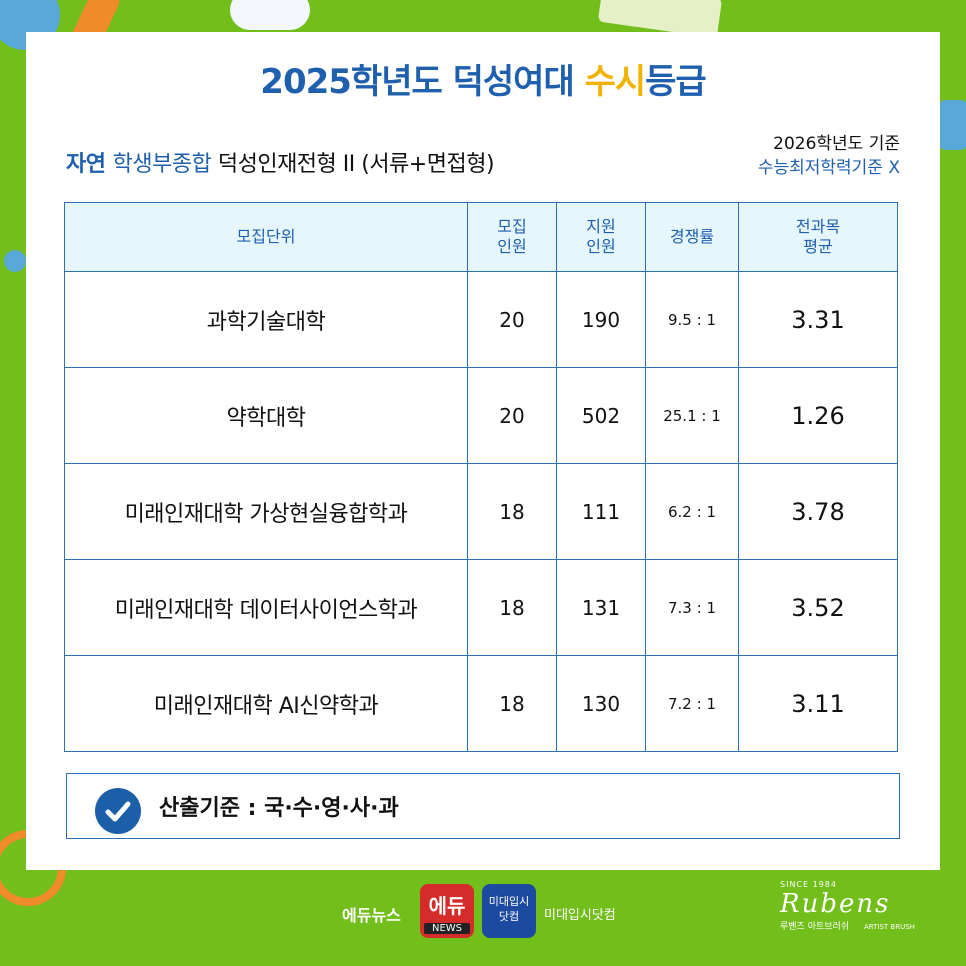 The height and width of the screenshot is (966, 966). What do you see at coordinates (828, 168) in the screenshot?
I see `criteria-line2: 수능최저학력기준 X` at bounding box center [828, 168].